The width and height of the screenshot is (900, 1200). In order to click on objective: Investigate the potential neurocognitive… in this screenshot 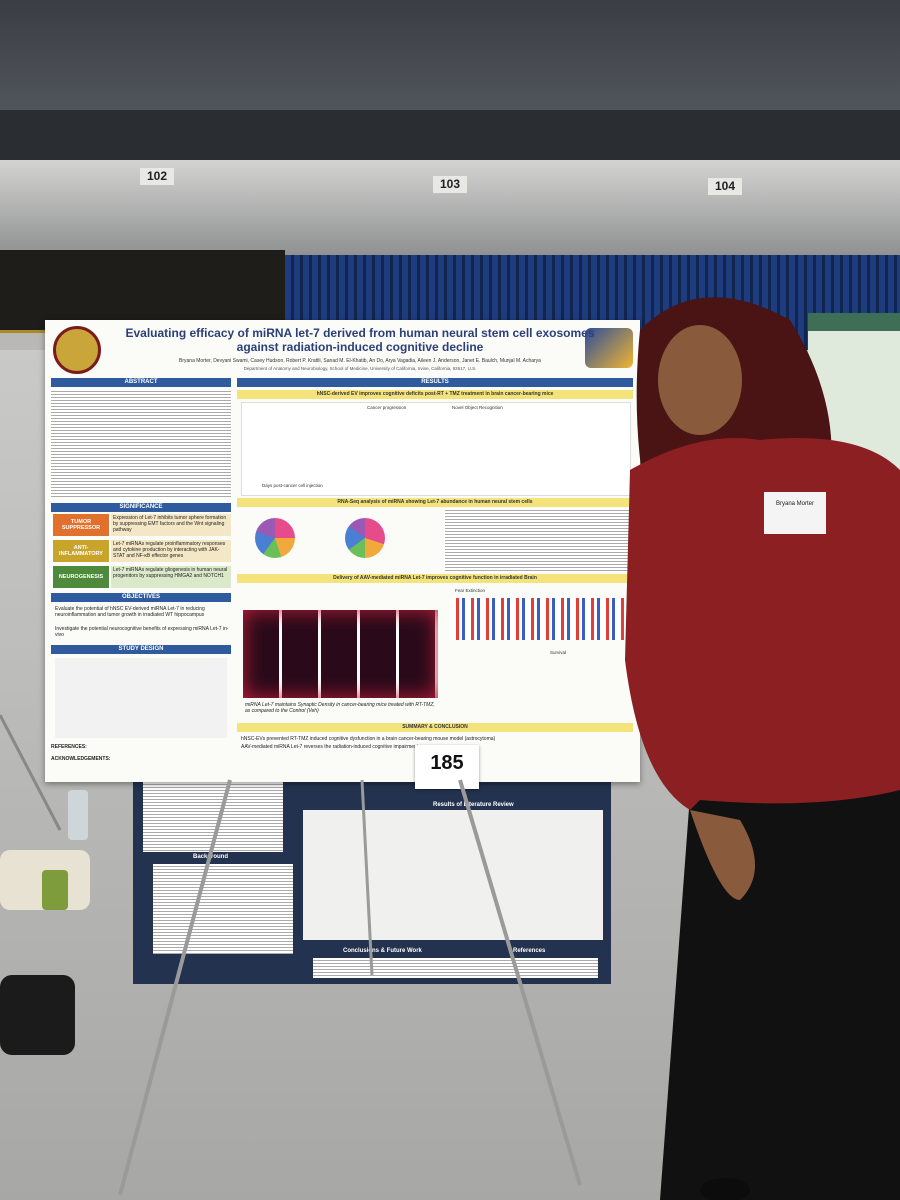, I will do `click(142, 632)`.